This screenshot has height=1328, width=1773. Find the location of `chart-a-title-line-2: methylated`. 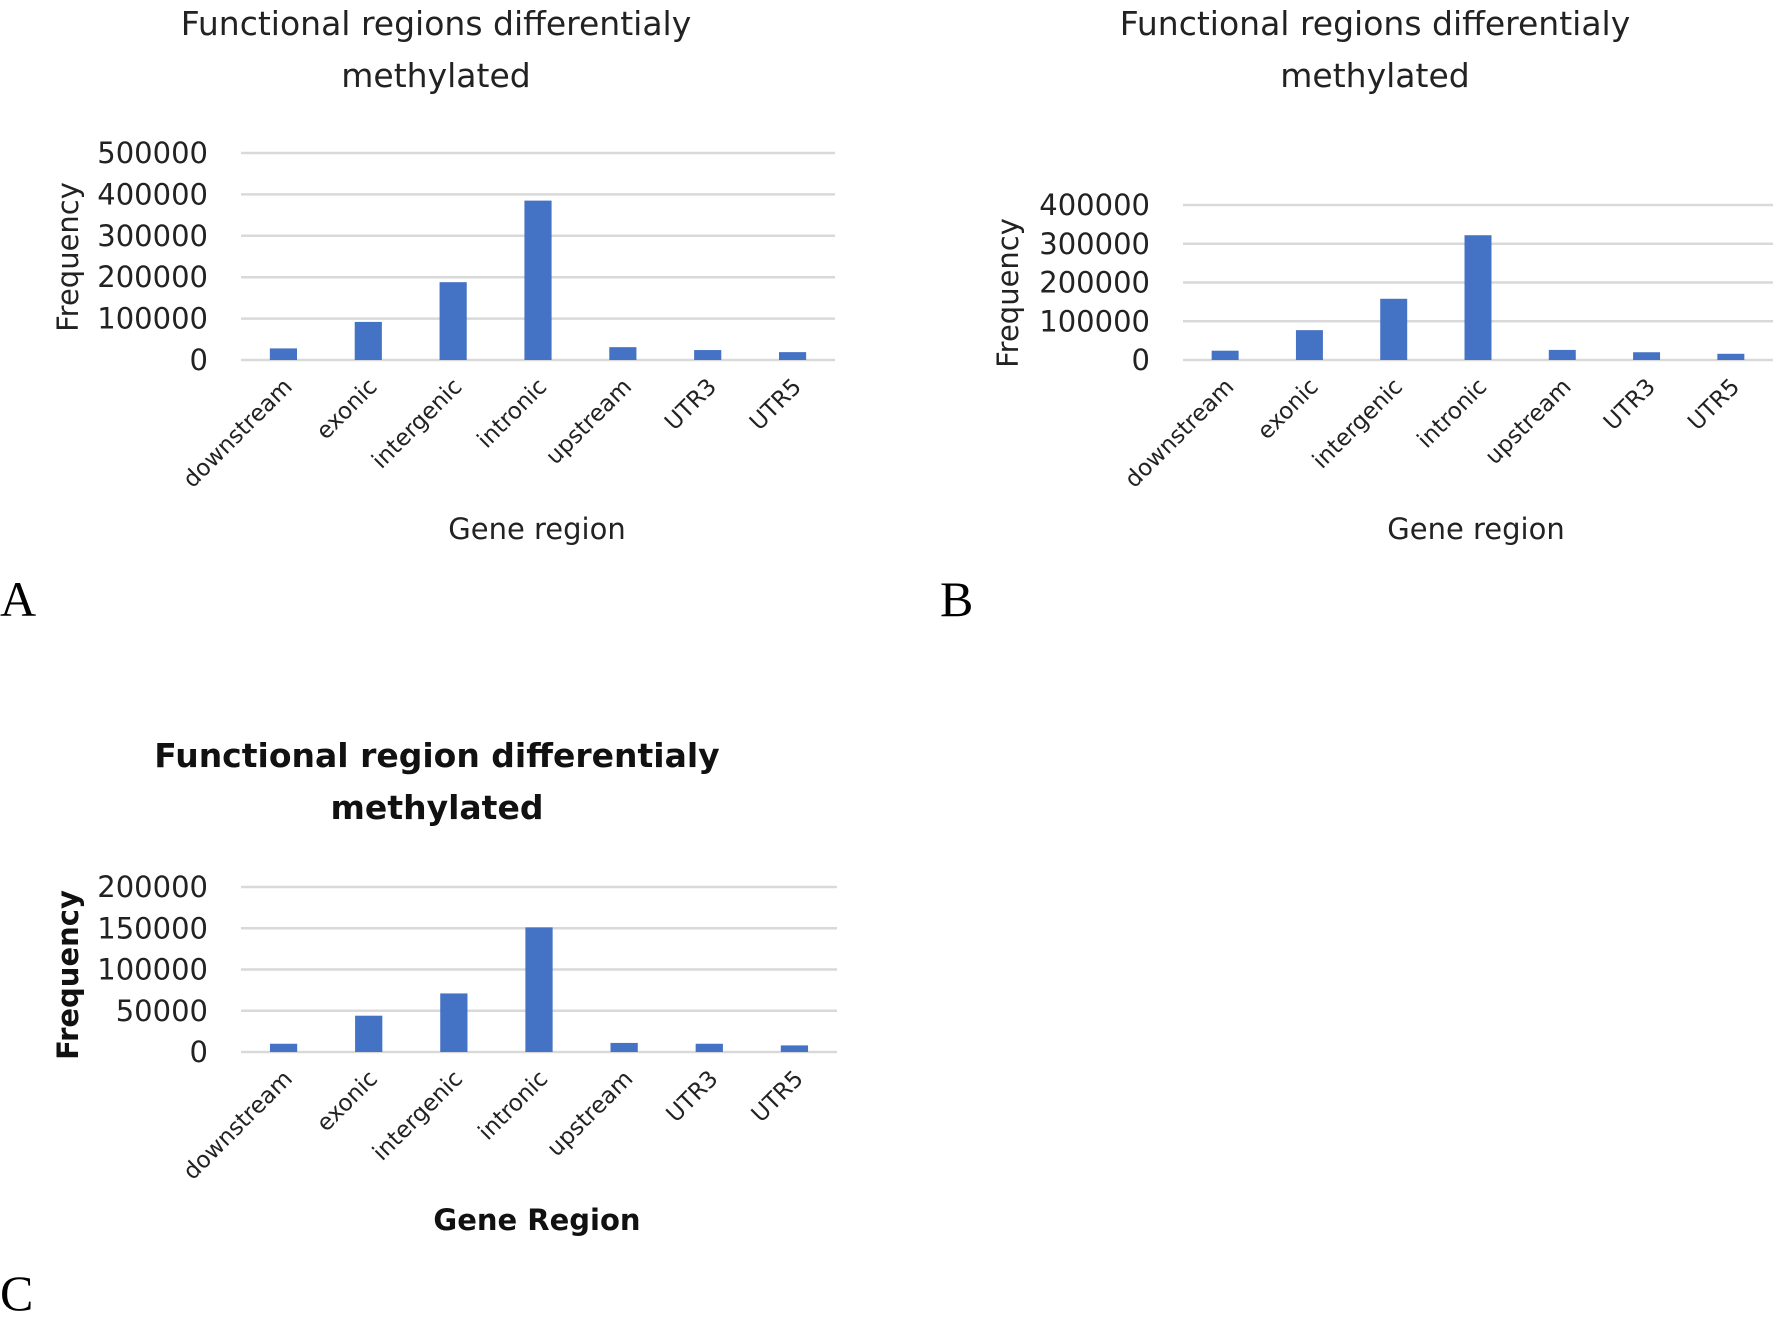

chart-a-title-line-2: methylated is located at coordinates (435, 75).